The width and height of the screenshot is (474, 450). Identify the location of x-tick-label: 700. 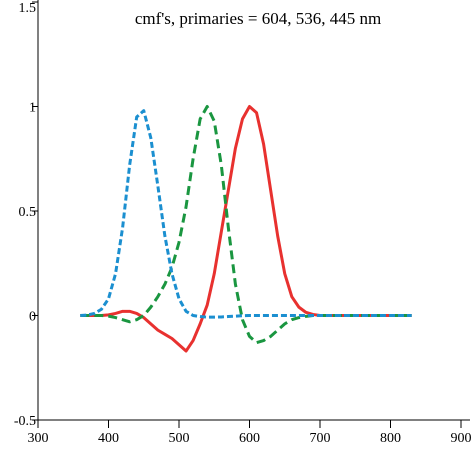
(320, 438).